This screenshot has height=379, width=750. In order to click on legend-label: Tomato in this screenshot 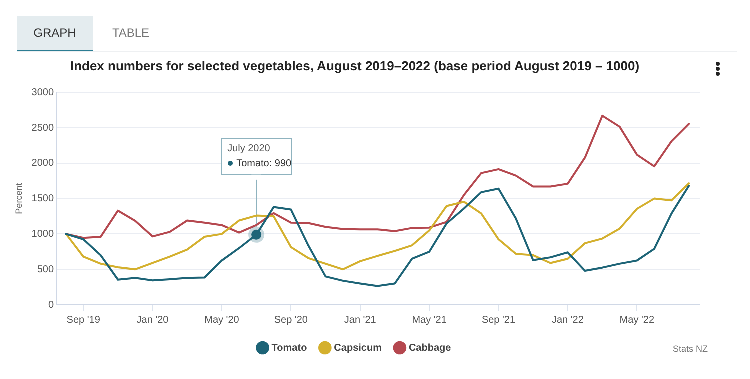, I will do `click(290, 348)`.